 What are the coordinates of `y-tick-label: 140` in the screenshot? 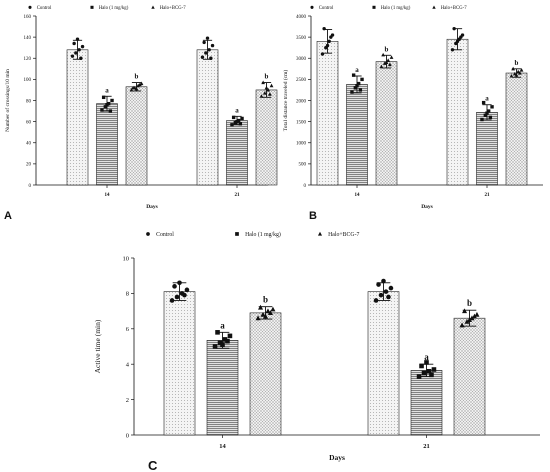 It's located at (28, 38).